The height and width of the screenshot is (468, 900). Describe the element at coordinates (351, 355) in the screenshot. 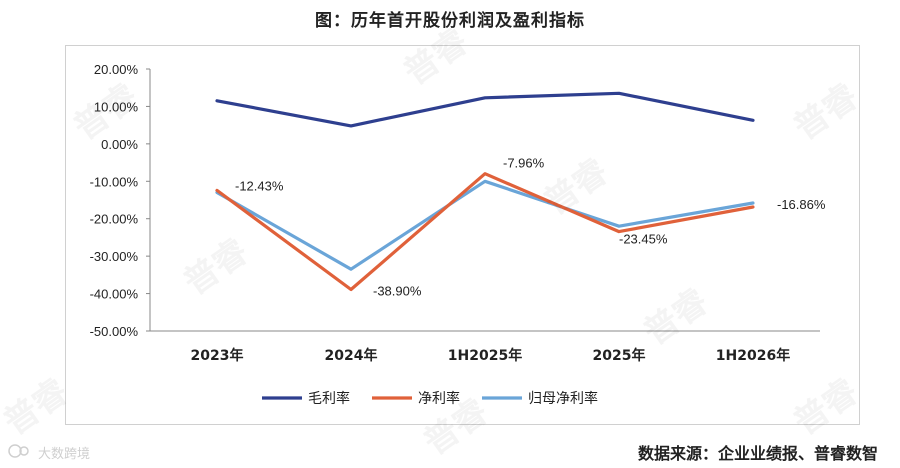

I see `x-tick-label: 2024年` at that location.